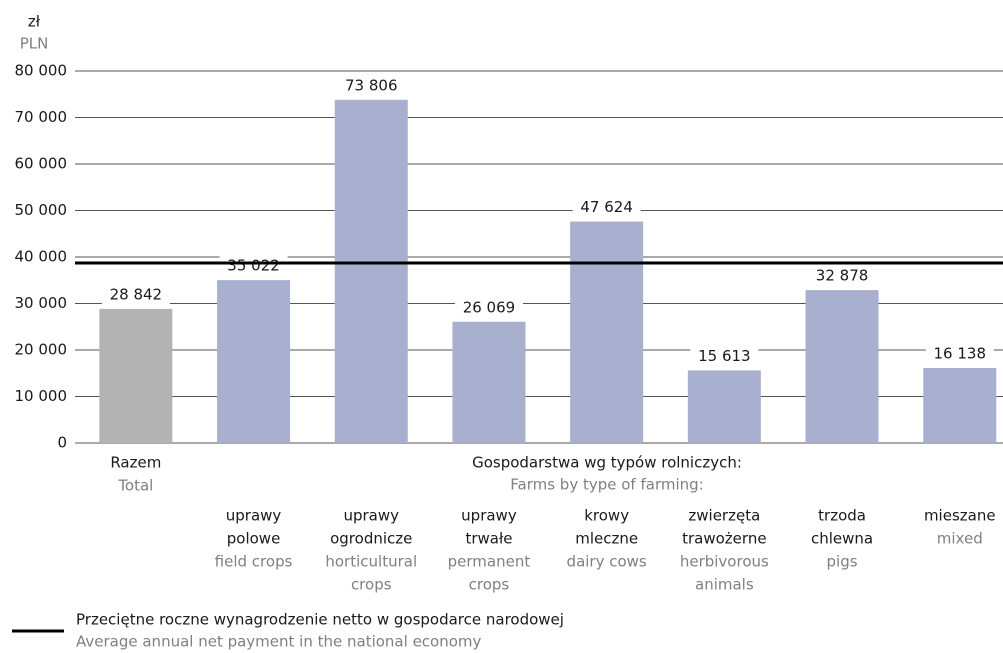  Describe the element at coordinates (842, 539) in the screenshot. I see `x-tick-label: chlewna` at that location.